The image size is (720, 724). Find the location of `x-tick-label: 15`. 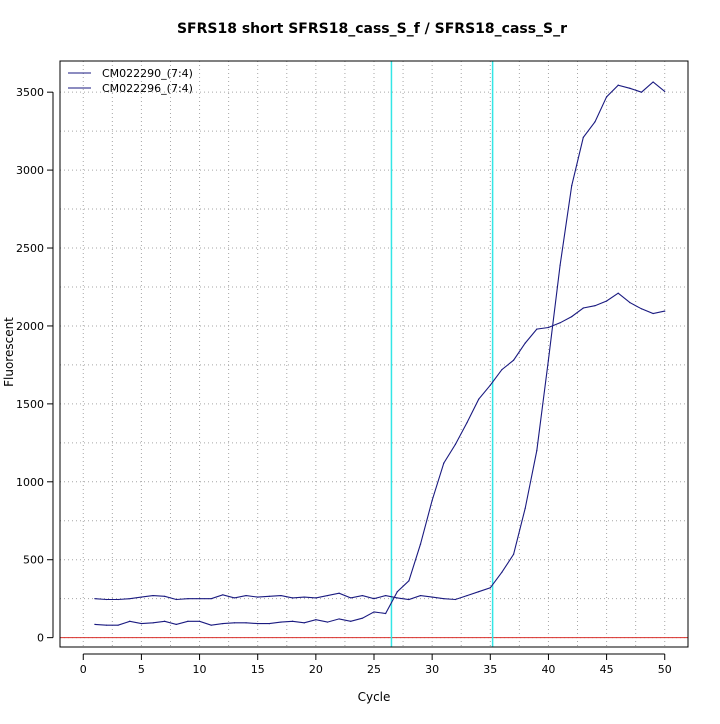

x-tick-label: 15 is located at coordinates (258, 669).